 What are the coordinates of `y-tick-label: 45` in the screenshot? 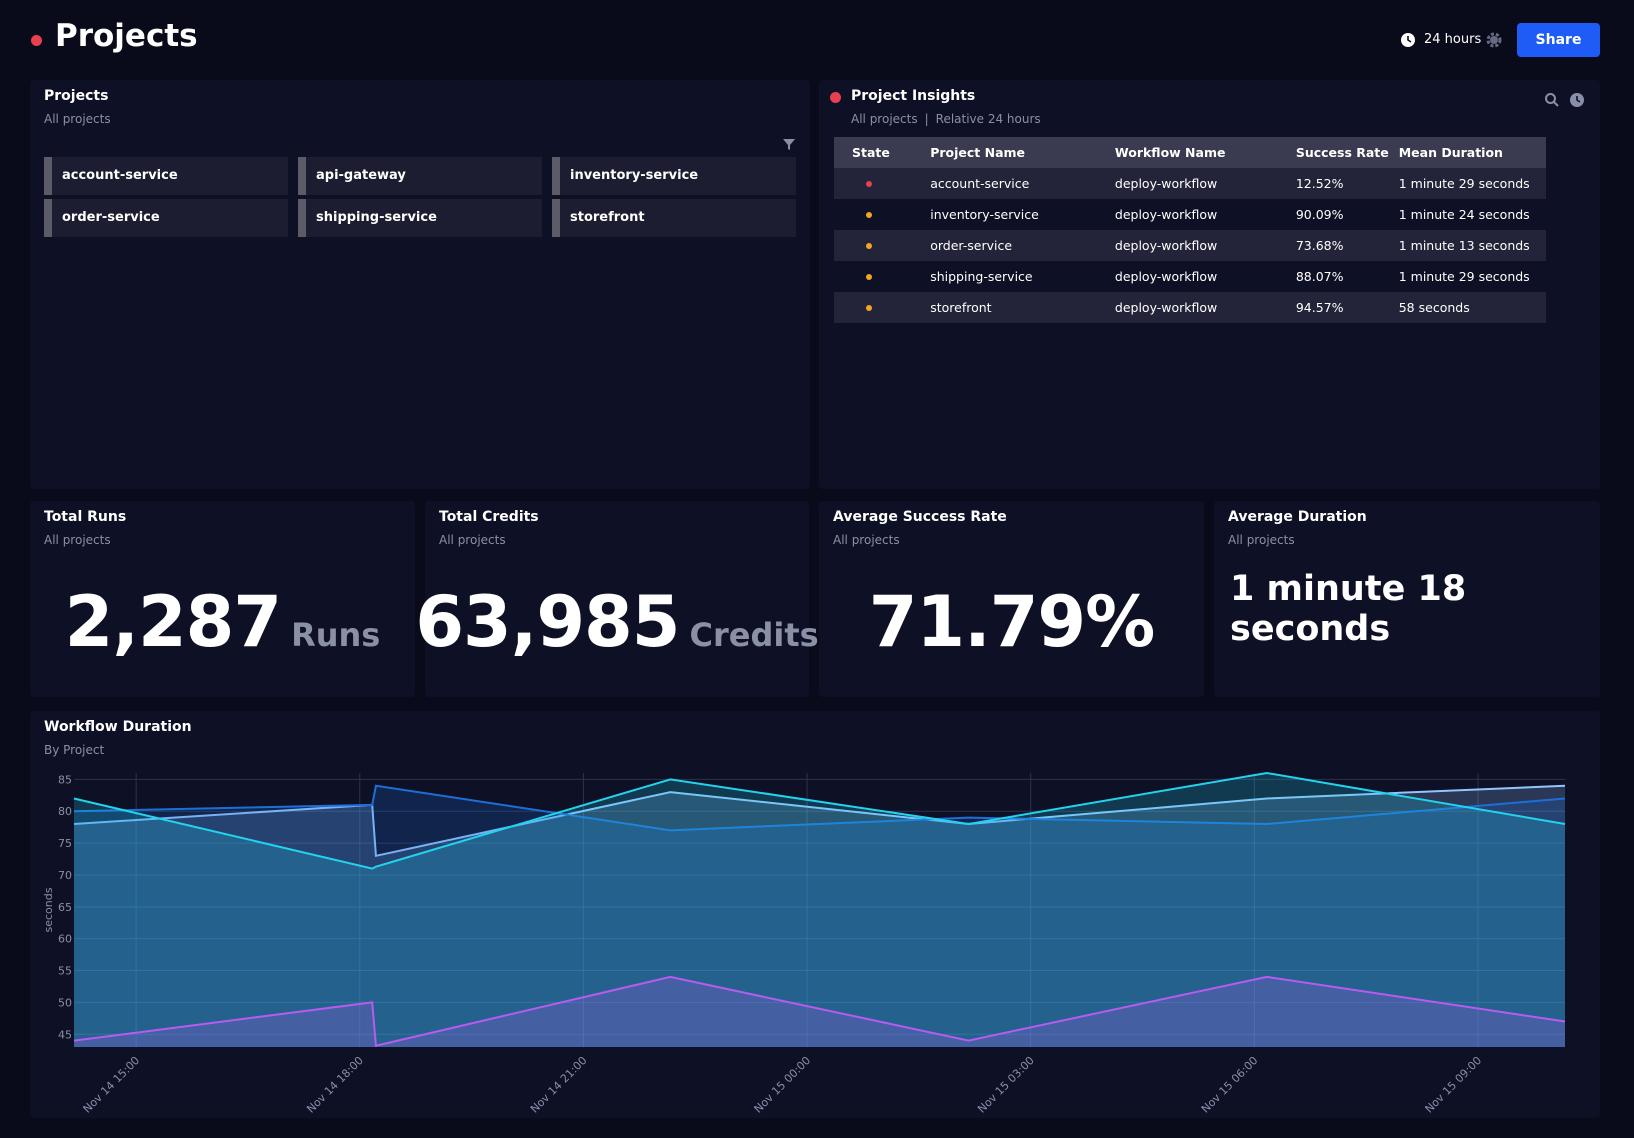 It's located at (65, 1034).